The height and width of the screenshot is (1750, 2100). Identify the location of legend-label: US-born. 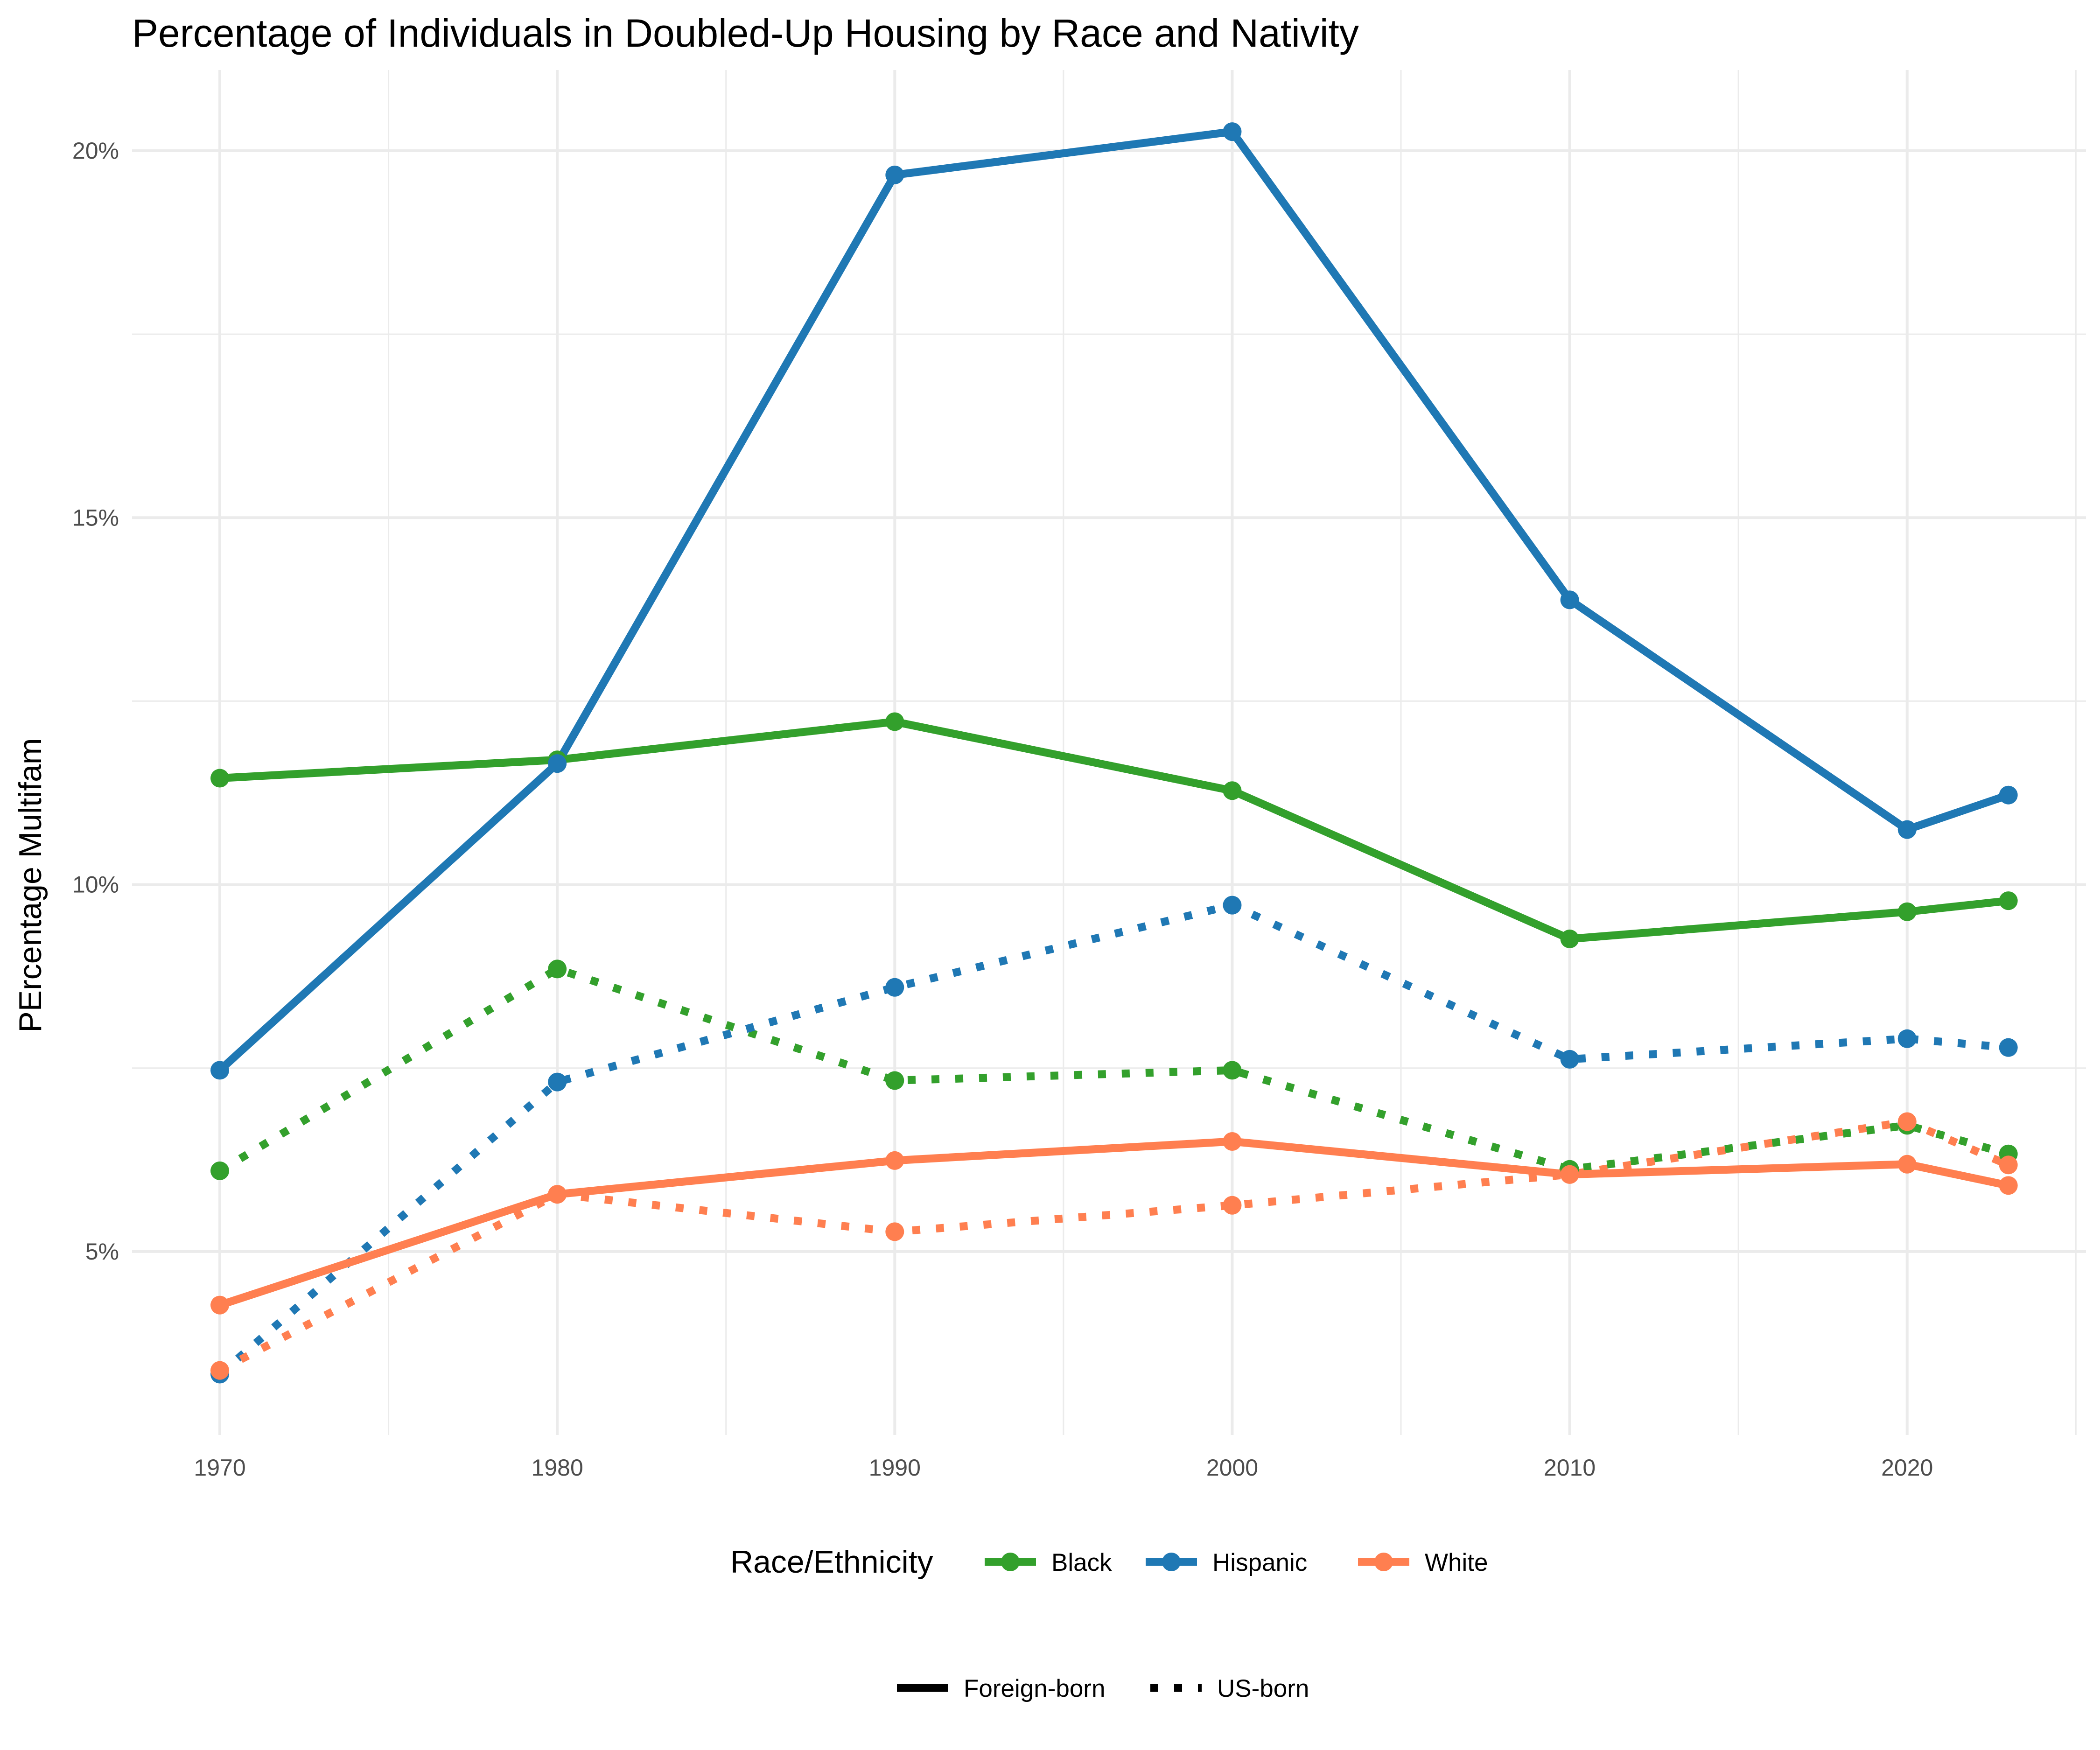
(1263, 1688).